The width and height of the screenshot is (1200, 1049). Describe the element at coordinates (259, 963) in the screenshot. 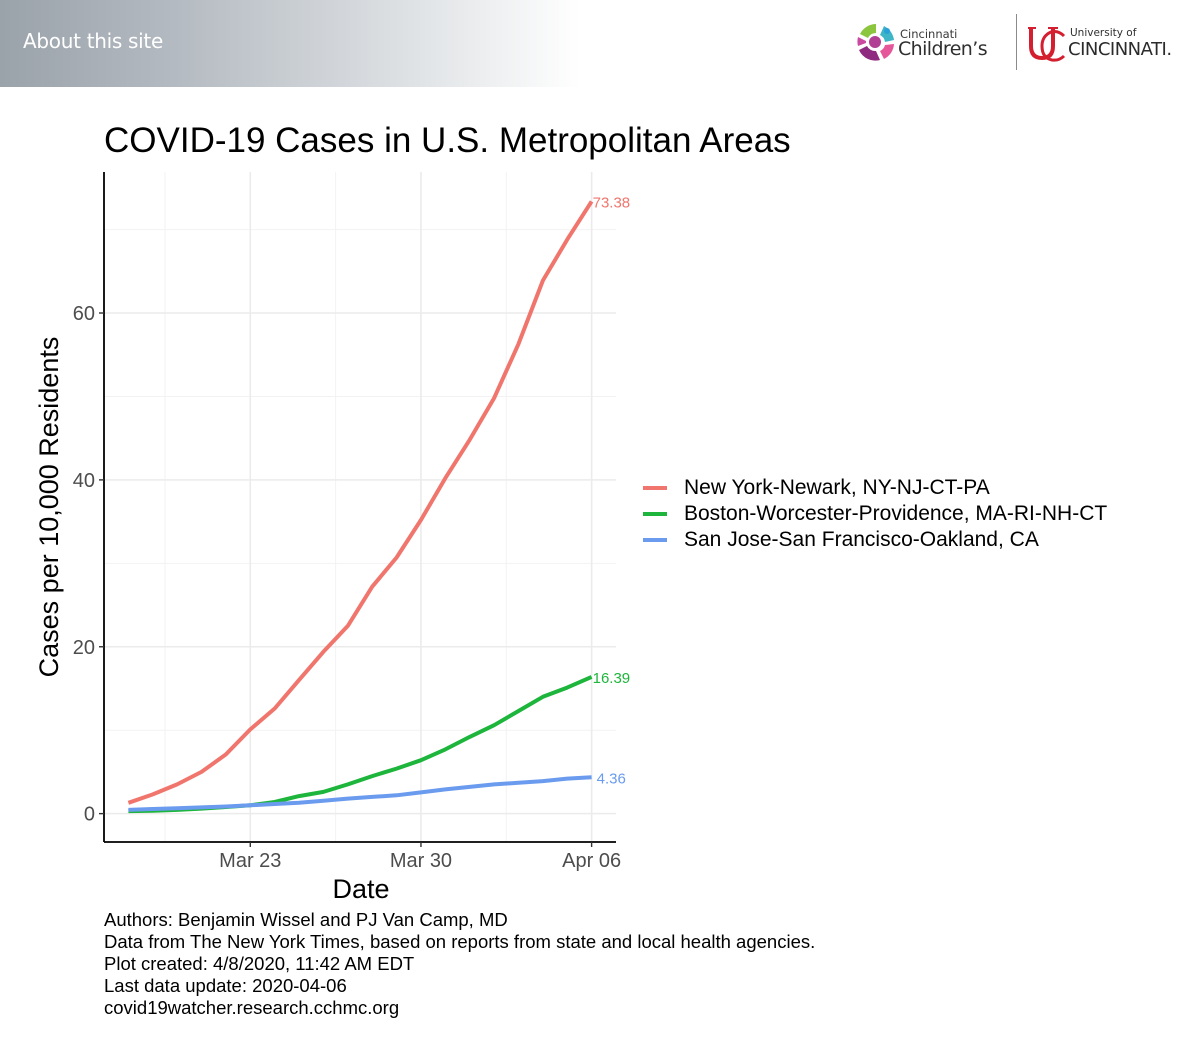

I see `caption-plot-created: Plot created: 4/8/2020, 11:42 AM EDT` at that location.